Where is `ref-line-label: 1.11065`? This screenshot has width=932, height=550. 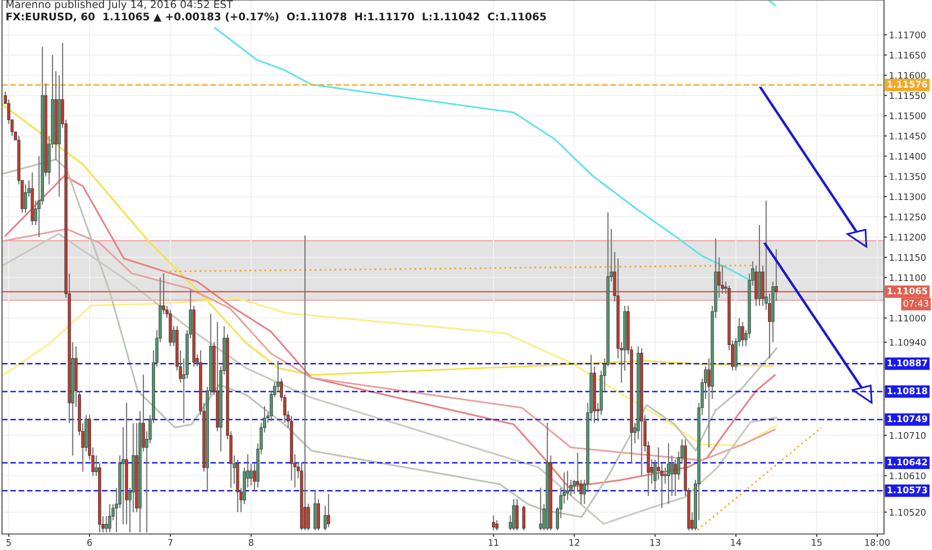
ref-line-label: 1.11065 is located at coordinates (908, 290).